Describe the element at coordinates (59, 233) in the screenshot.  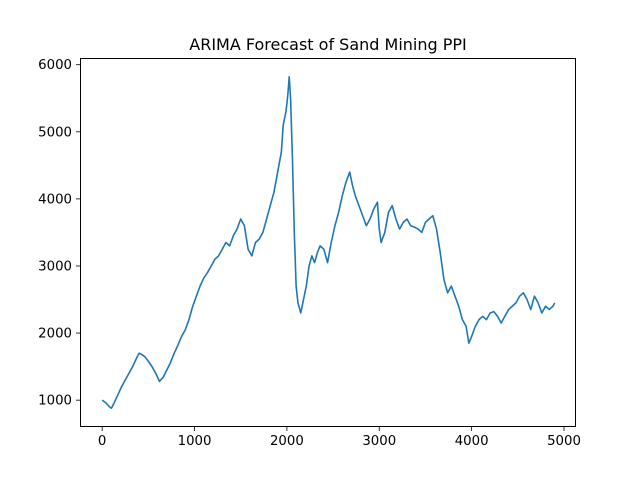
I see `y-axis-ticks: 1000 2000 3000 4000 5000 6000` at that location.